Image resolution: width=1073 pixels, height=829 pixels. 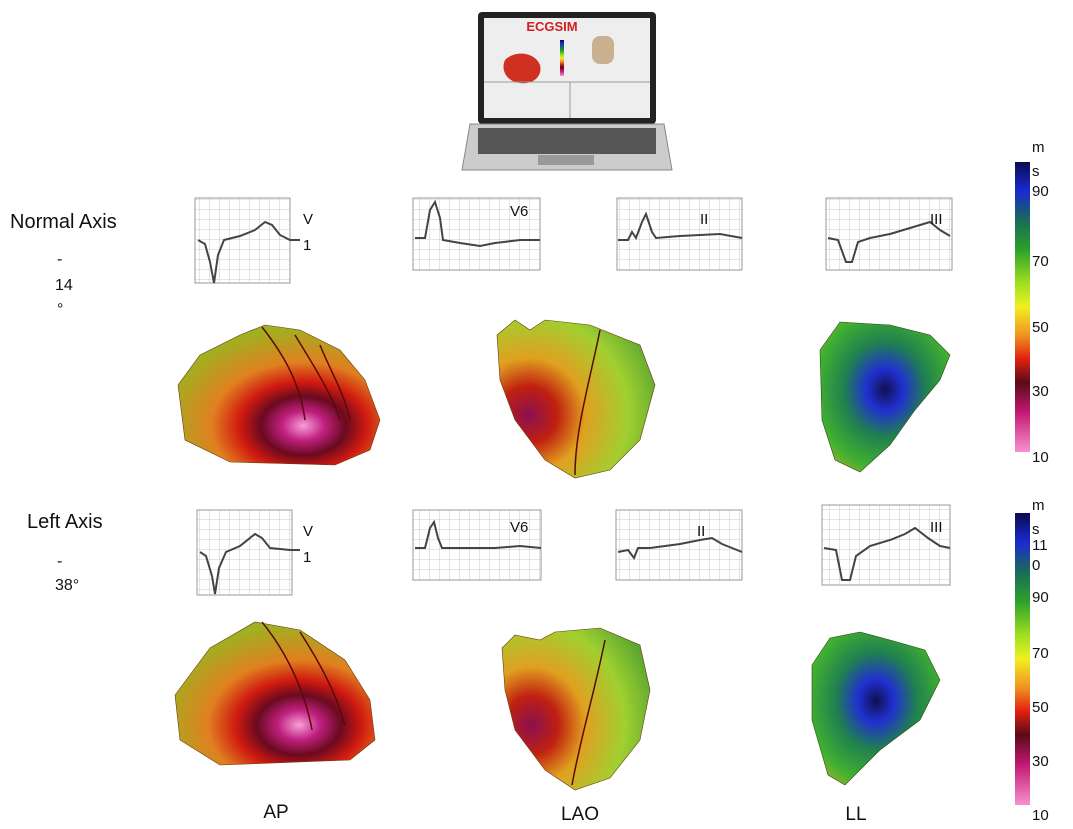 I want to click on view-label: AP, so click(x=275, y=812).